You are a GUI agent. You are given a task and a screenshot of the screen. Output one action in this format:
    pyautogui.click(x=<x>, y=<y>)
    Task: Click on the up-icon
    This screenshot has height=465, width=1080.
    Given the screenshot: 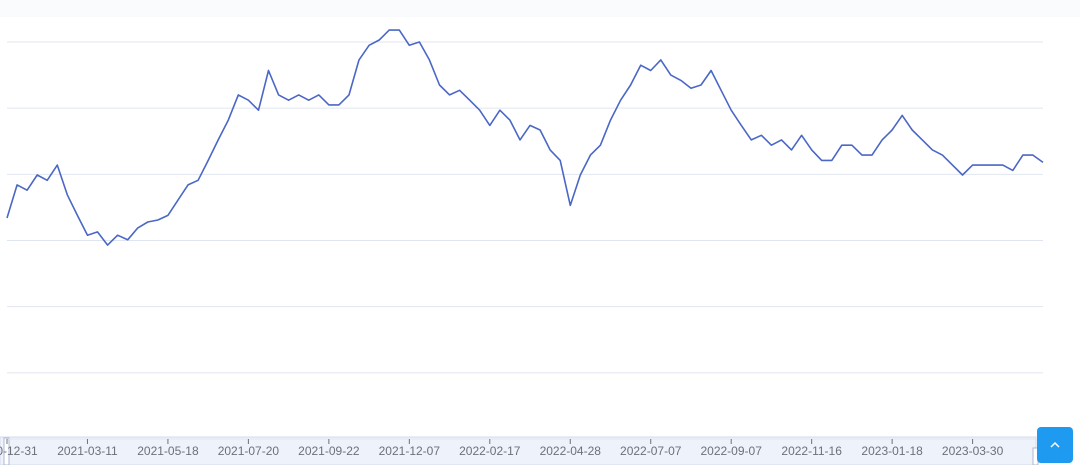 What is the action you would take?
    pyautogui.click(x=1055, y=444)
    